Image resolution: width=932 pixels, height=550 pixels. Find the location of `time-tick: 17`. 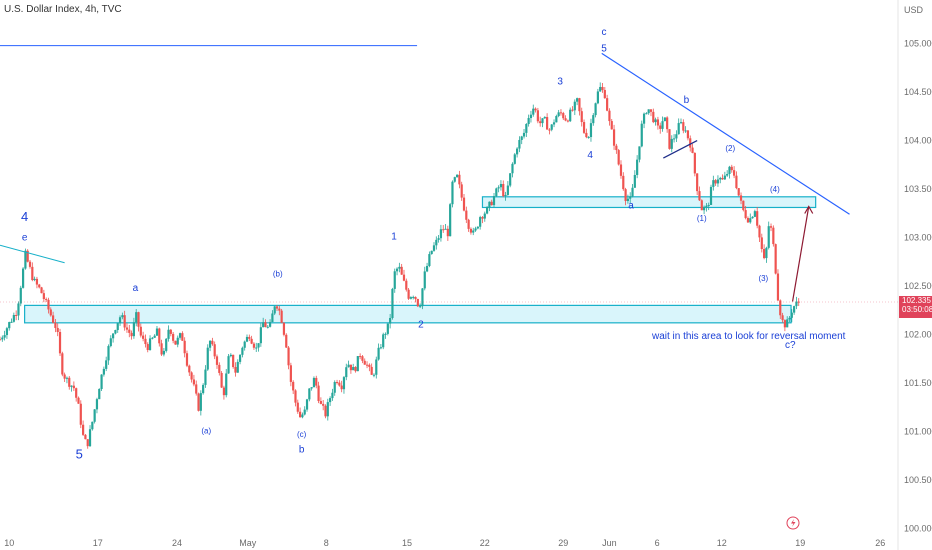

time-tick: 17 is located at coordinates (98, 543).